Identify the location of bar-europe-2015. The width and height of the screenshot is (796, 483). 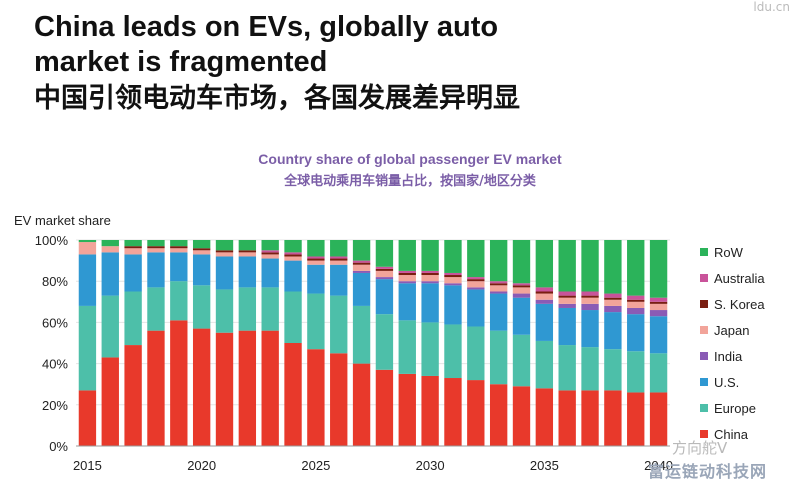
(87, 348).